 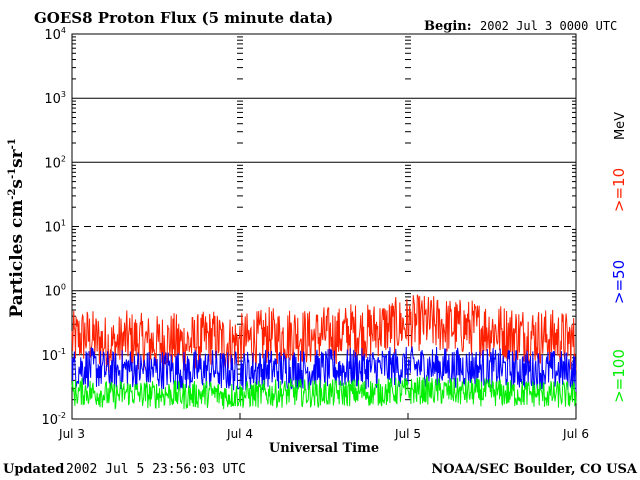 What do you see at coordinates (548, 26) in the screenshot?
I see `begin-value: 2002 Jul 3 0000 UTC` at bounding box center [548, 26].